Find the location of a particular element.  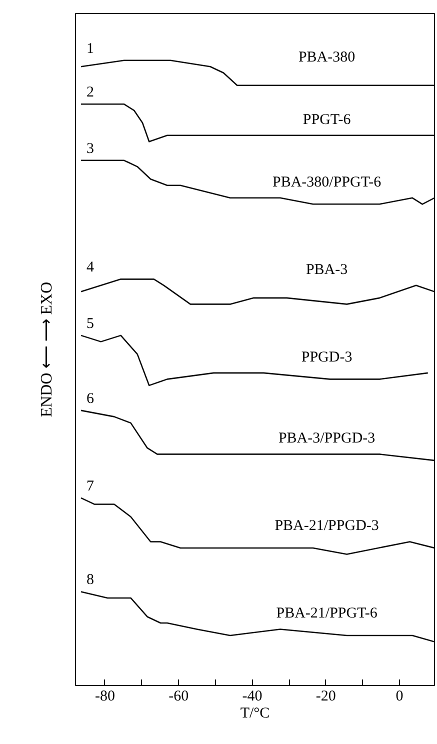

series-label: PPGT-6 is located at coordinates (327, 120).